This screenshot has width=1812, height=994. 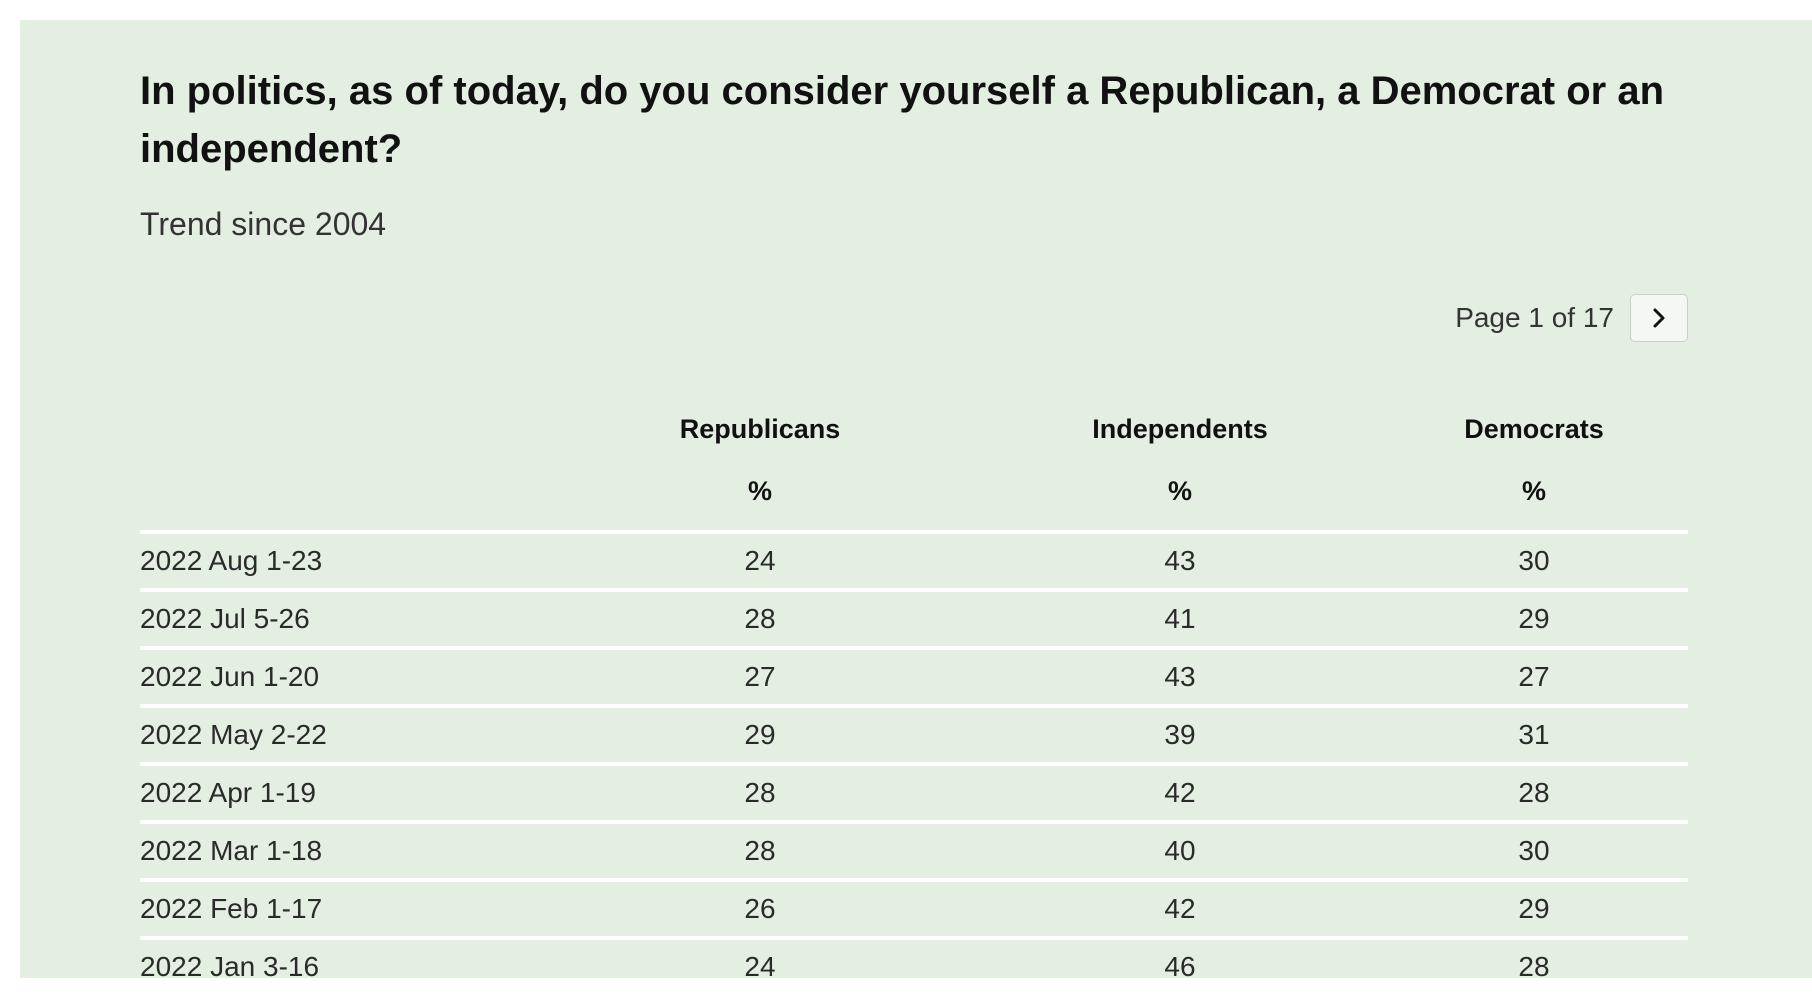 What do you see at coordinates (760, 736) in the screenshot?
I see `republicans-value: 29` at bounding box center [760, 736].